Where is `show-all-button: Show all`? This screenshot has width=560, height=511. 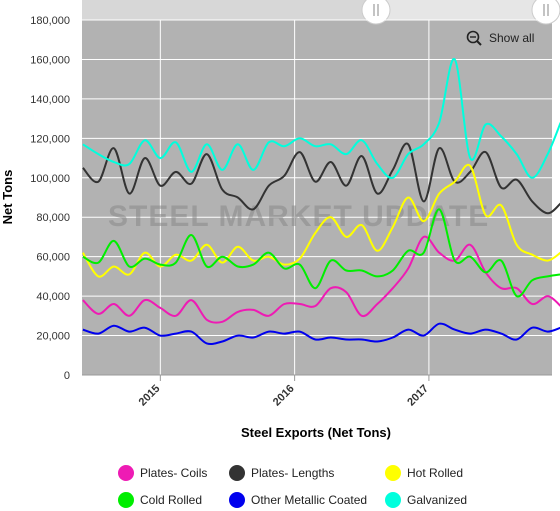 show-all-button: Show all is located at coordinates (500, 38).